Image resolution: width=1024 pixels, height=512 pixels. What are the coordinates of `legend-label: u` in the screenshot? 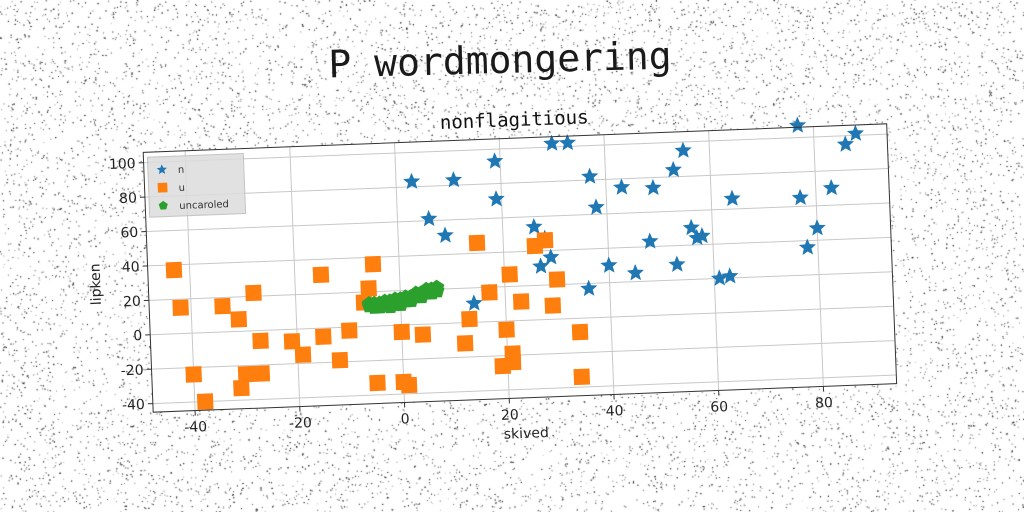 It's located at (181, 188).